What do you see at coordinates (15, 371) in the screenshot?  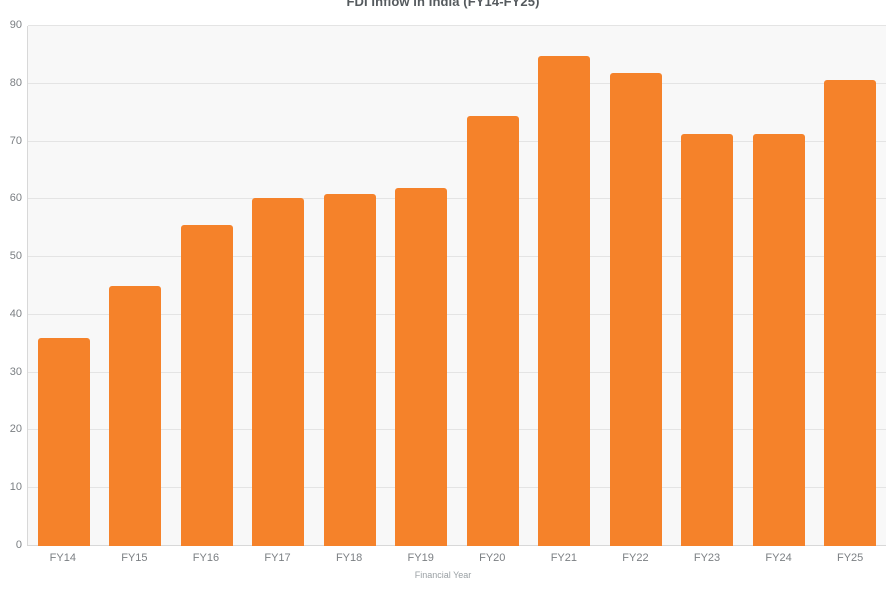 I see `y-axis-tick-label: 30` at bounding box center [15, 371].